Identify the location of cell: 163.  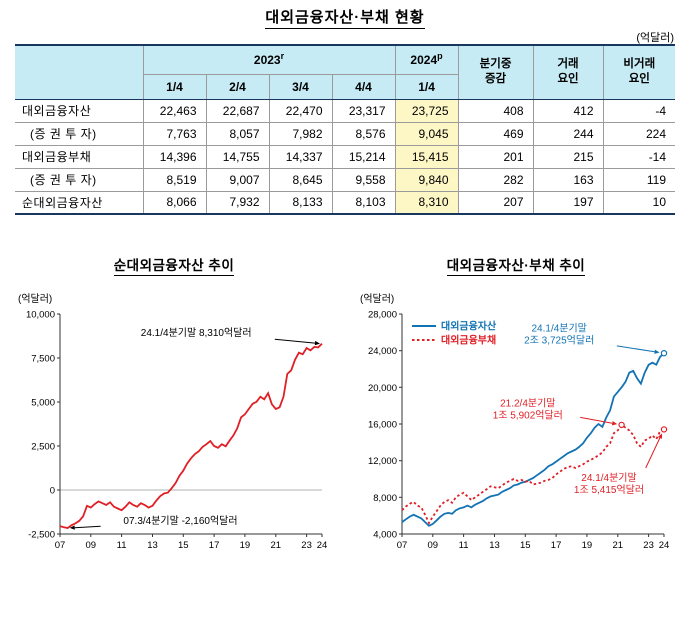
(568, 179).